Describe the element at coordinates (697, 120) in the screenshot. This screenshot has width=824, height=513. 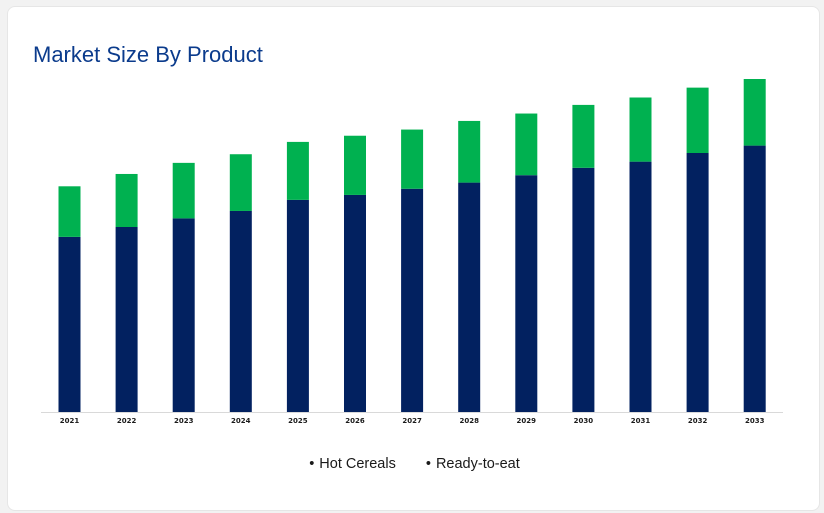
I see `bar-ready-to-eat-2032` at that location.